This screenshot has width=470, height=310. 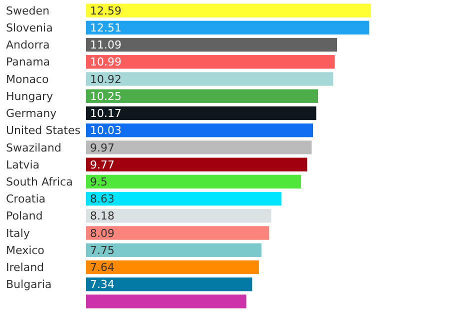 What do you see at coordinates (25, 250) in the screenshot?
I see `y-tick-label: Mexico` at bounding box center [25, 250].